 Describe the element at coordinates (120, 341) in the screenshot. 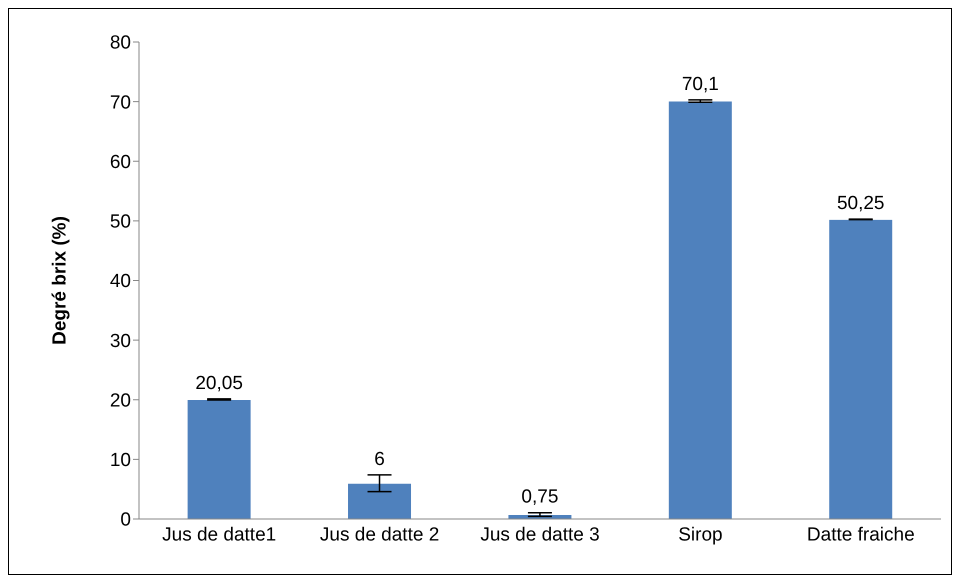

I see `y-tick-label: 30` at that location.